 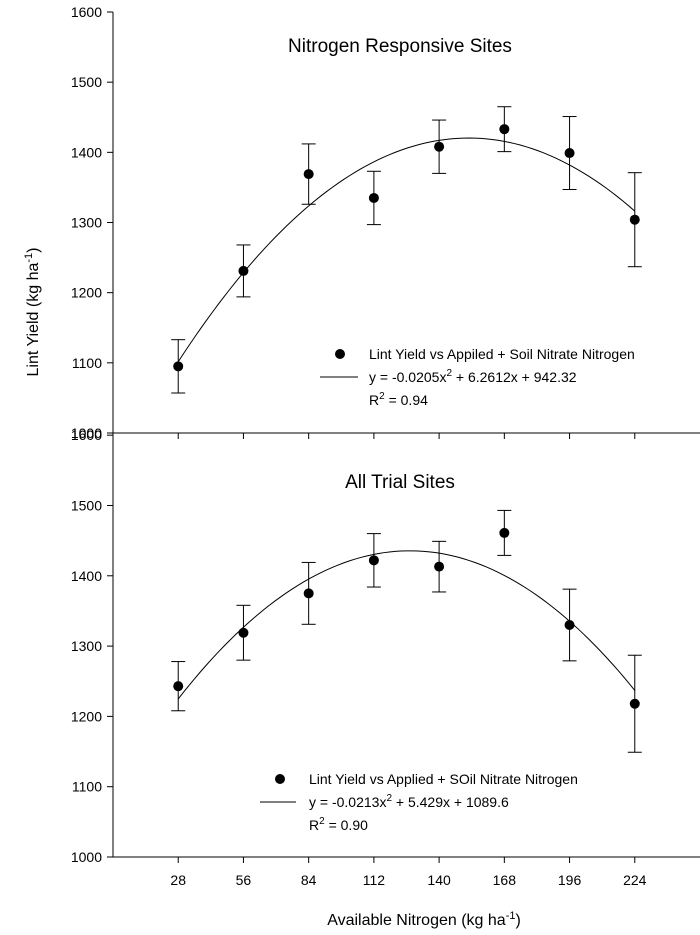 What do you see at coordinates (407, 377) in the screenshot?
I see `fit-equation-text: y = -0.0205x` at bounding box center [407, 377].